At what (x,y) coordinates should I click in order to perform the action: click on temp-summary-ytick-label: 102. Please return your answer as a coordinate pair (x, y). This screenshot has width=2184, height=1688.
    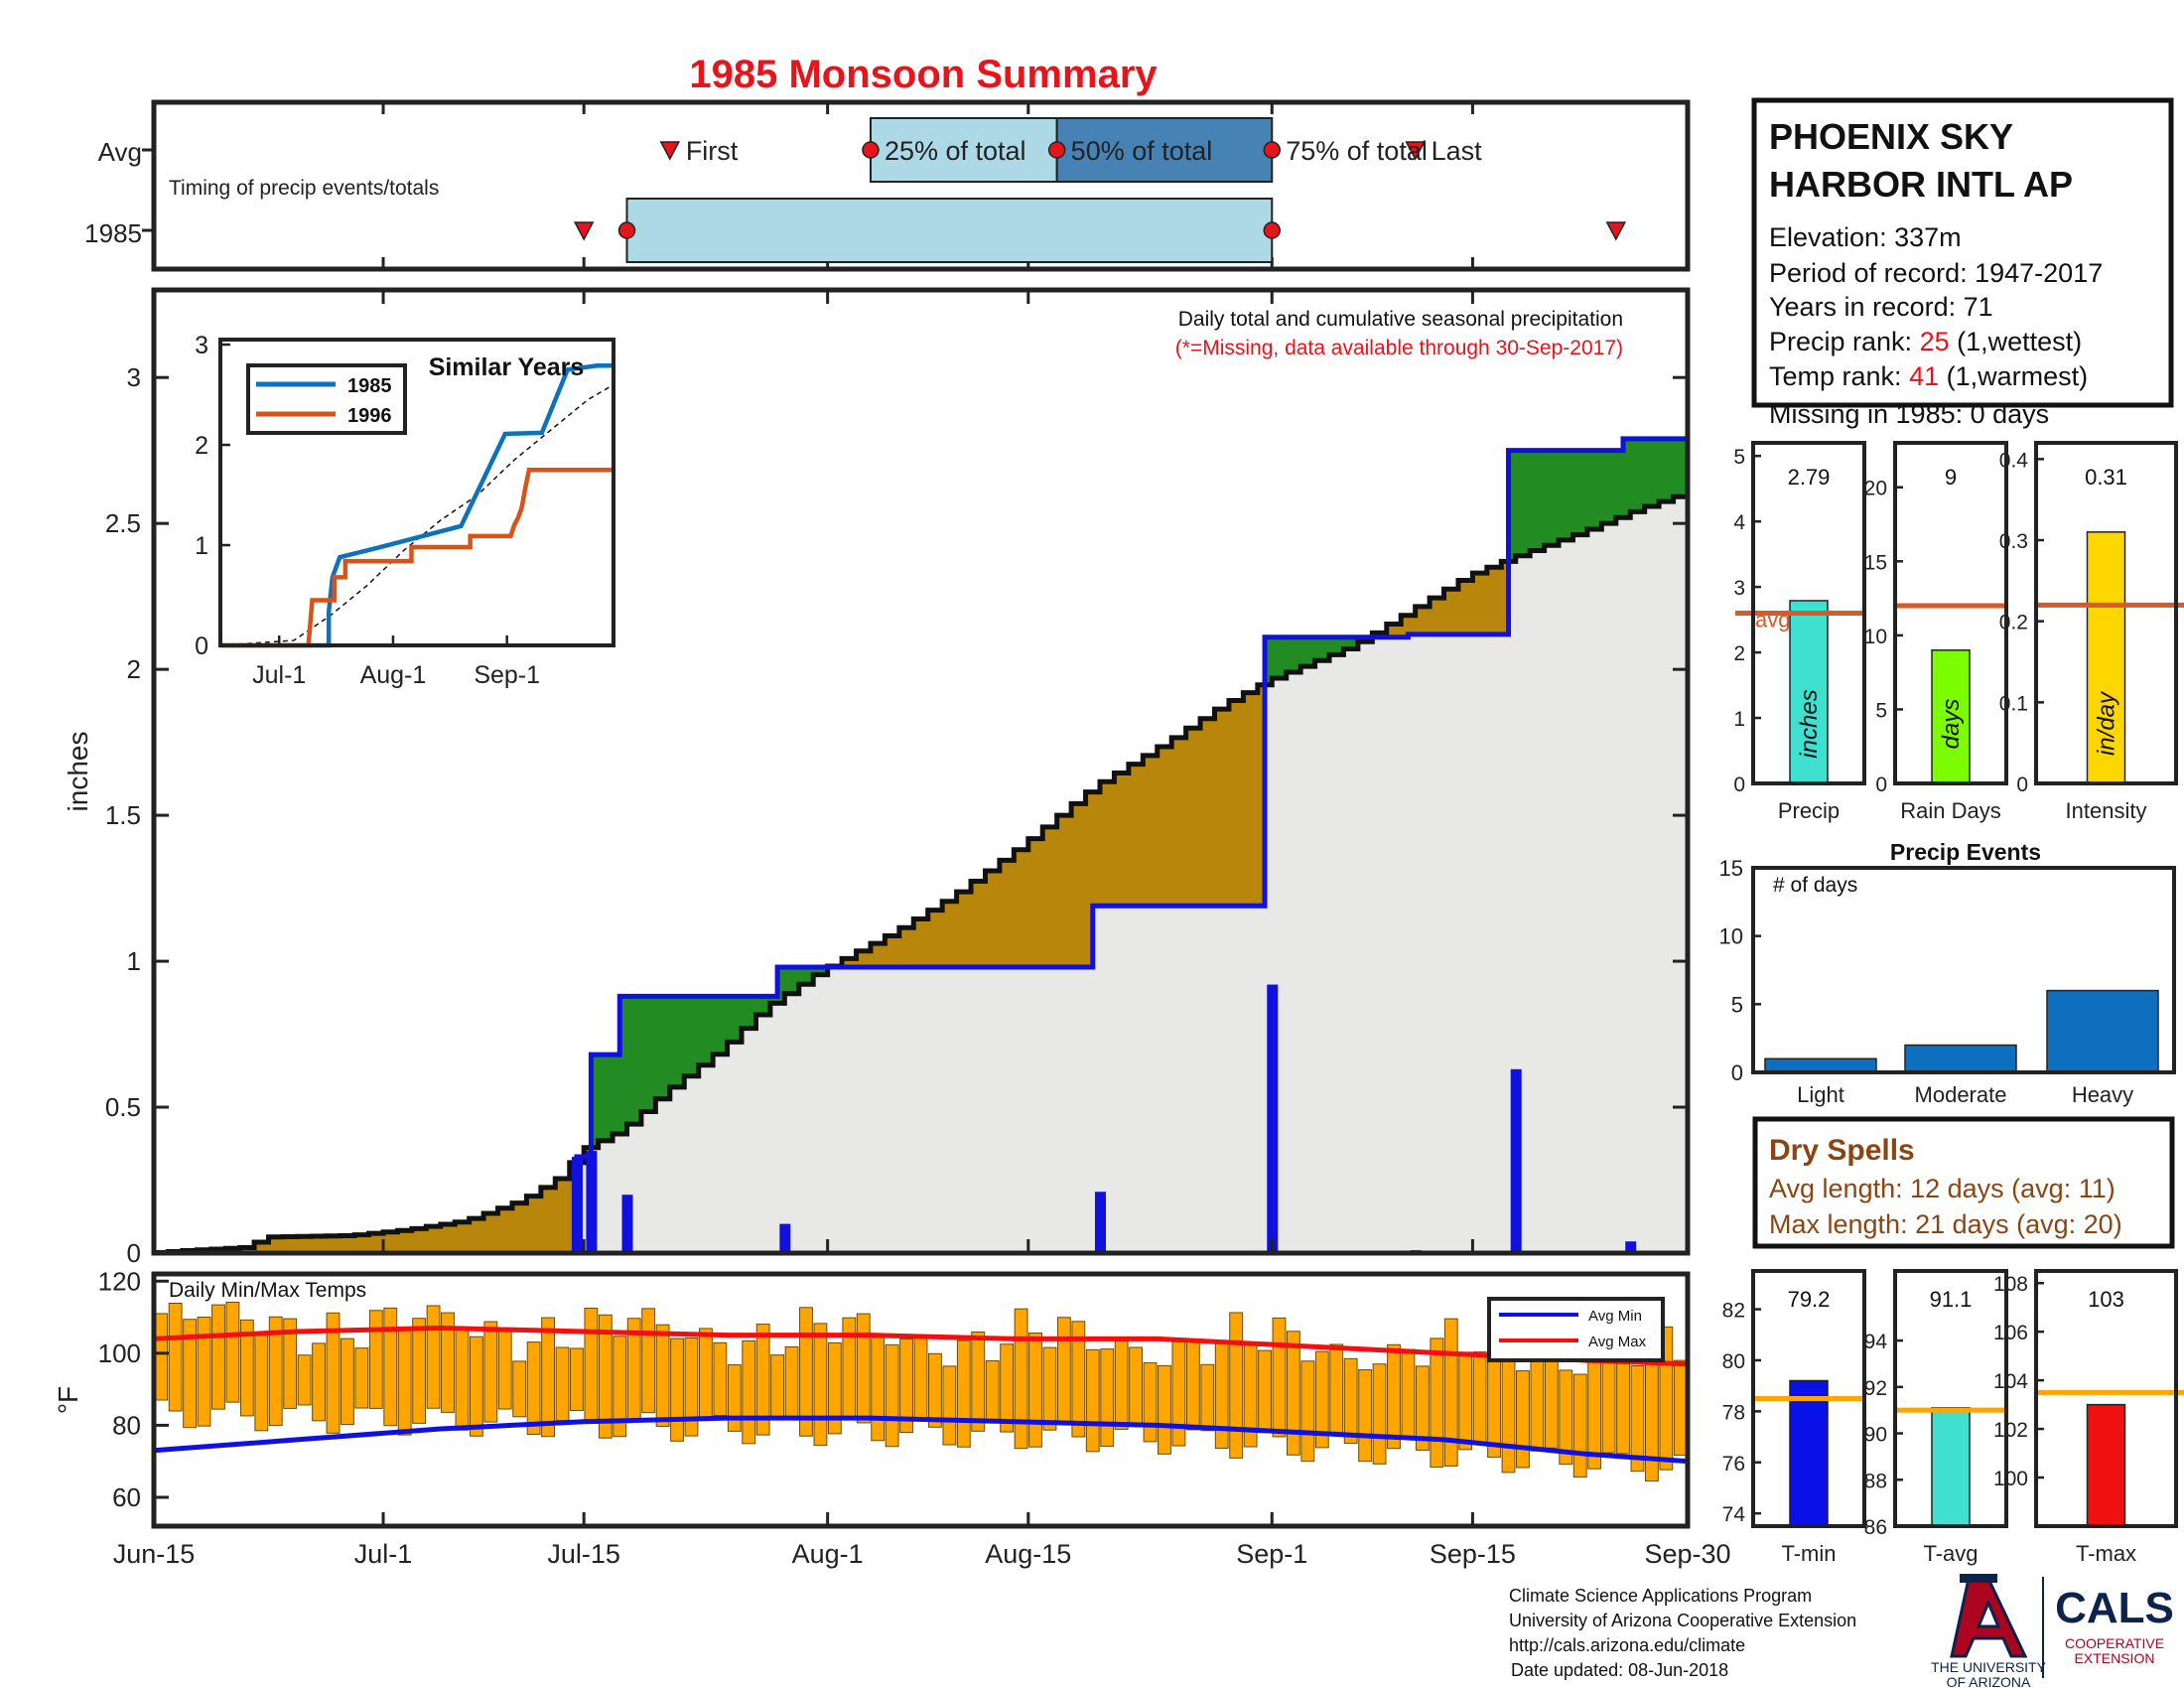
    Looking at the image, I should click on (2010, 1430).